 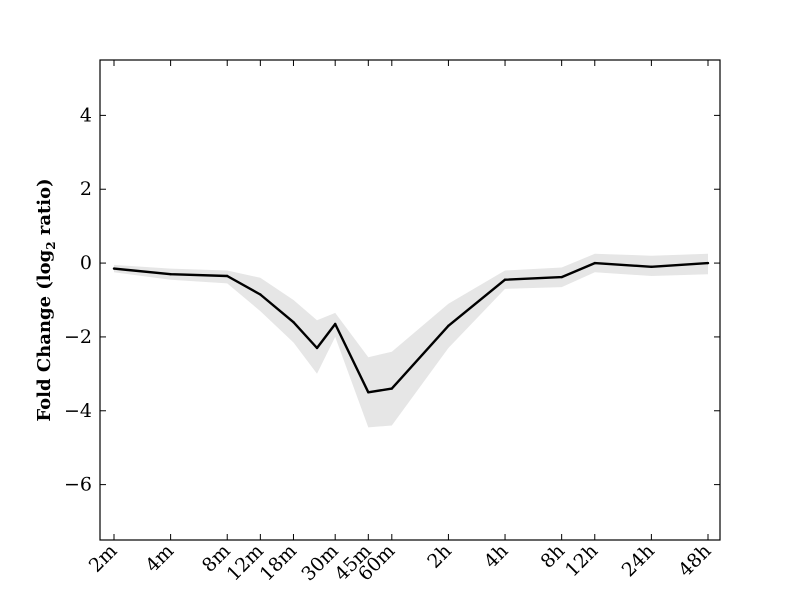 What do you see at coordinates (244, 562) in the screenshot?
I see `x-tick-label: 12m` at bounding box center [244, 562].